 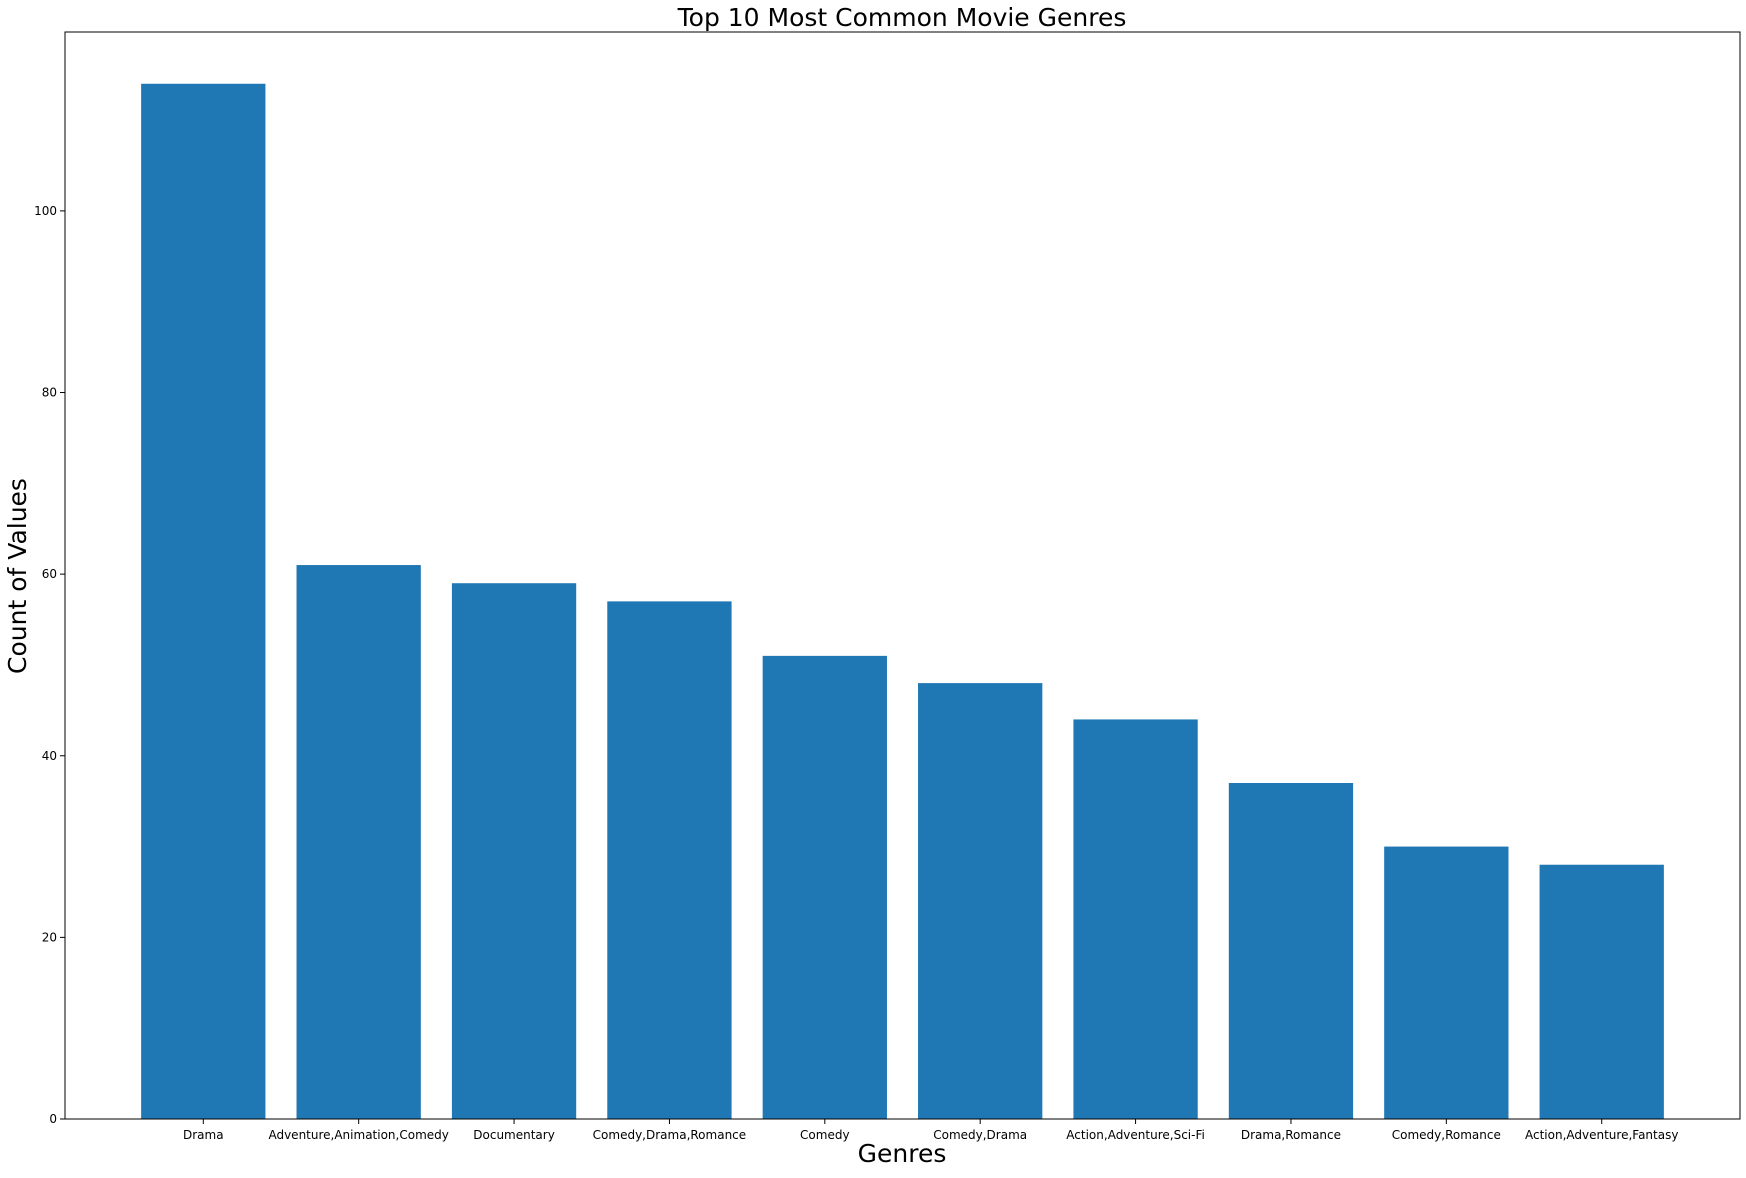 I want to click on x-tick-label: Comedy,Drama, so click(x=980, y=1135).